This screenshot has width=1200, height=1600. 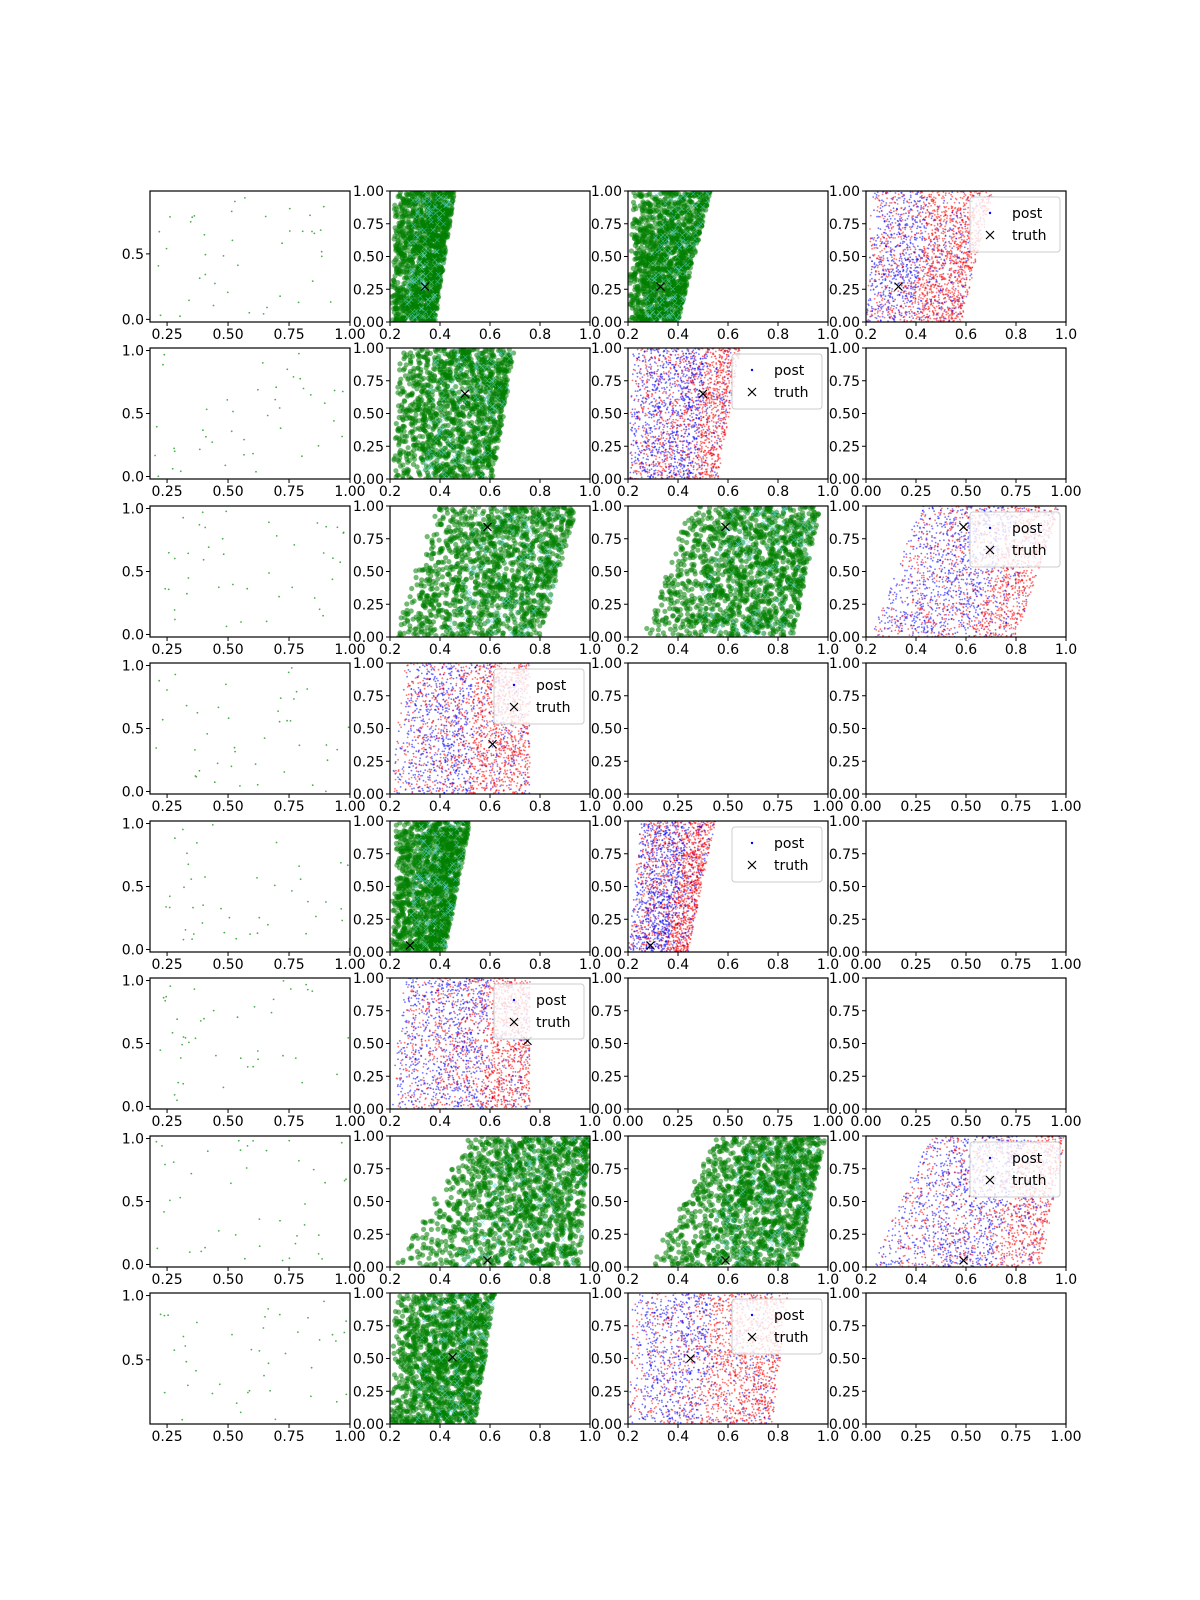 What do you see at coordinates (715, 263) in the screenshot?
I see `panel-r1c3: 0.2 0.4 0.6 0.8 1.00.000.250.500.751.00` at bounding box center [715, 263].